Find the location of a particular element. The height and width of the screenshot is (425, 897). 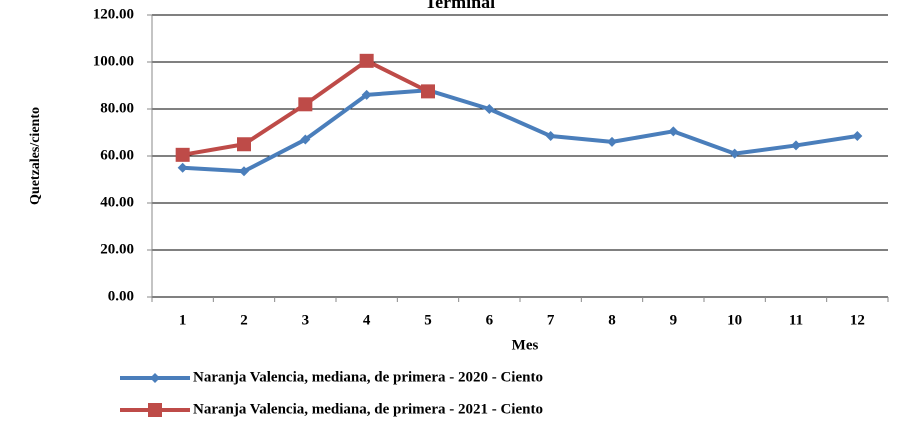

x-tick-label: 11 is located at coordinates (796, 320).